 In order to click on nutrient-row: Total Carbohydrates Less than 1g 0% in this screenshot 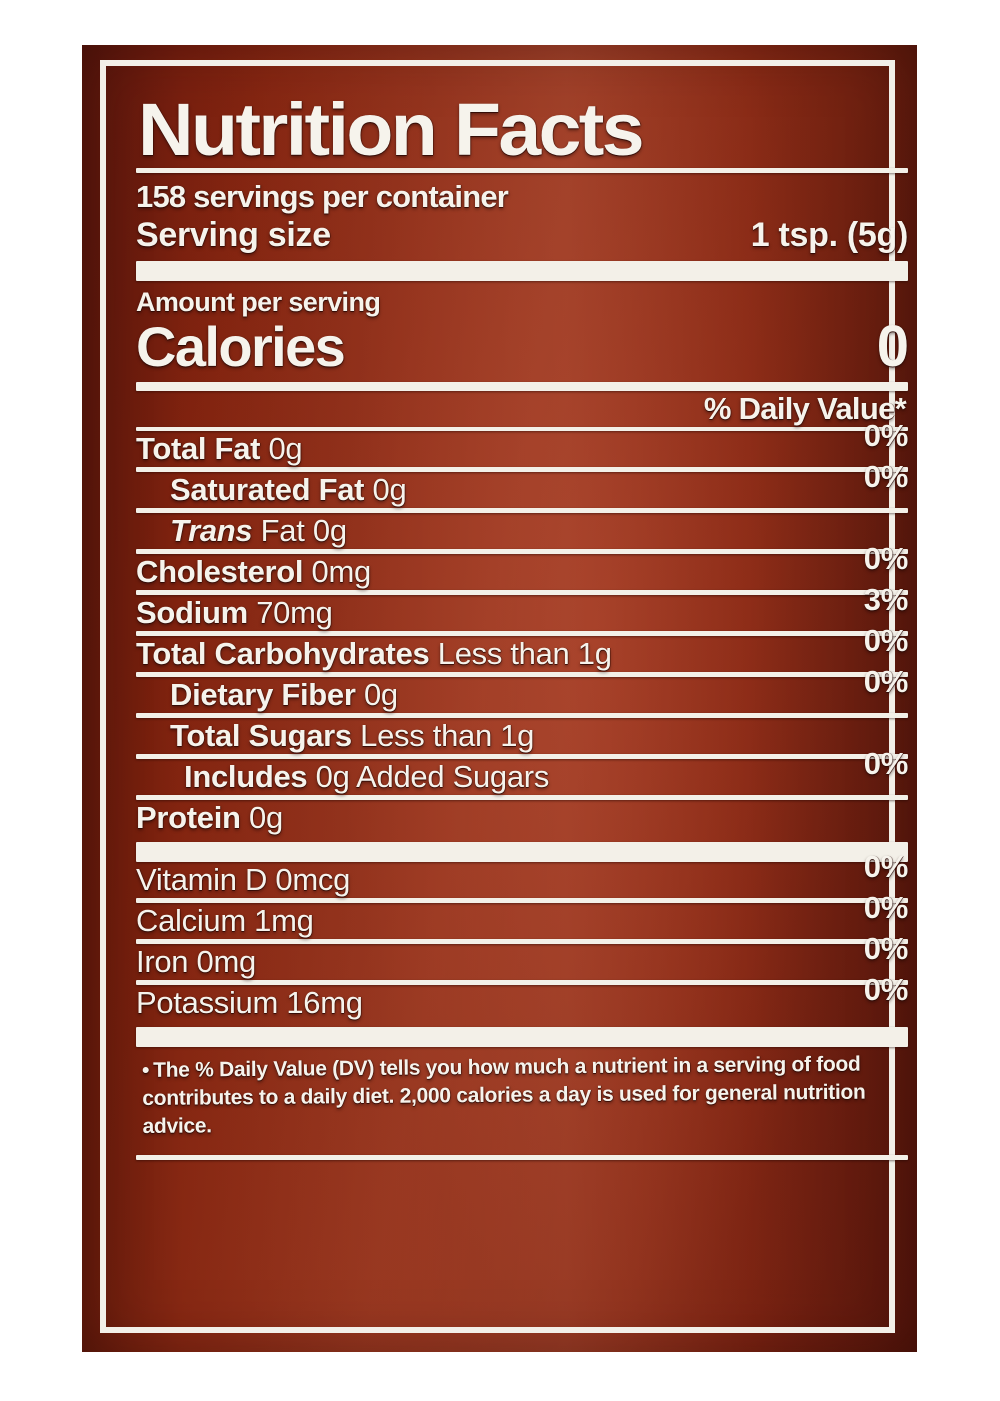, I will do `click(522, 647)`.